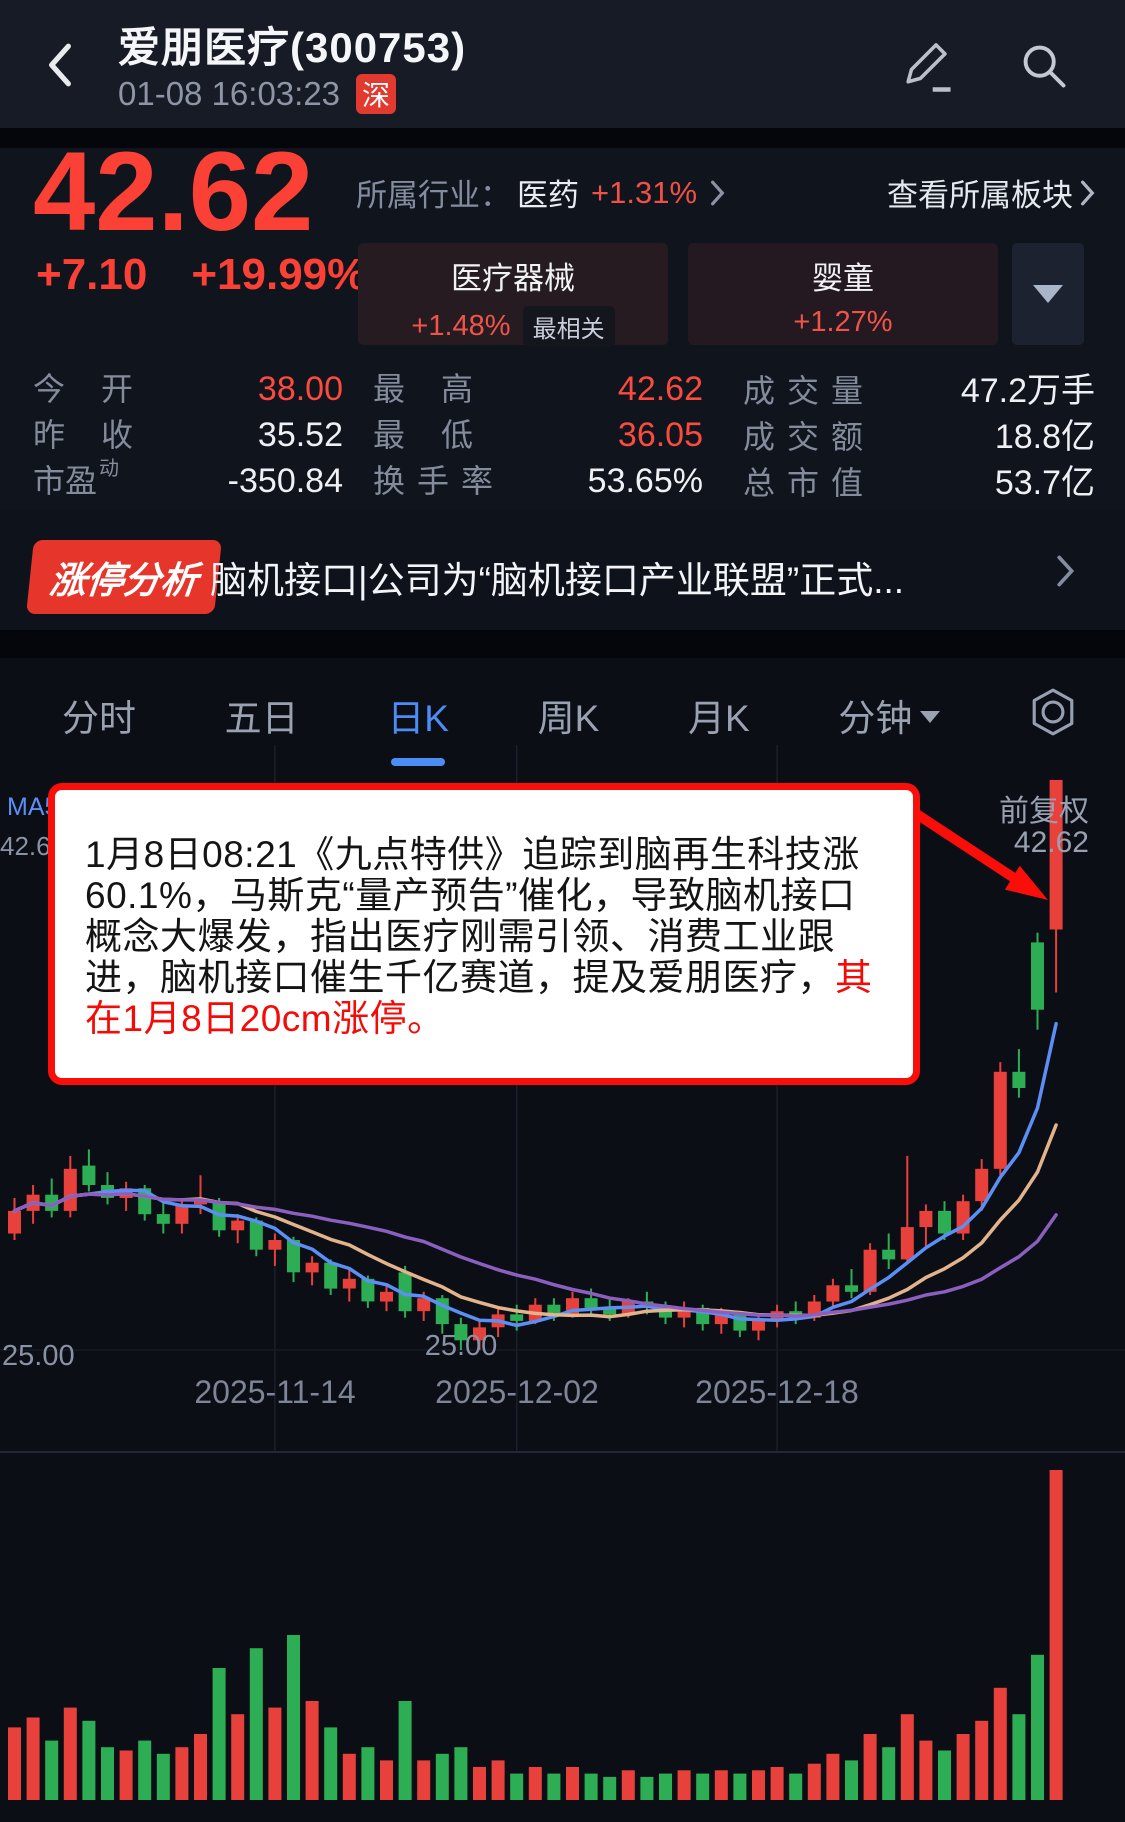  I want to click on x-axis-date-label: 2025-11-14, so click(275, 1392).